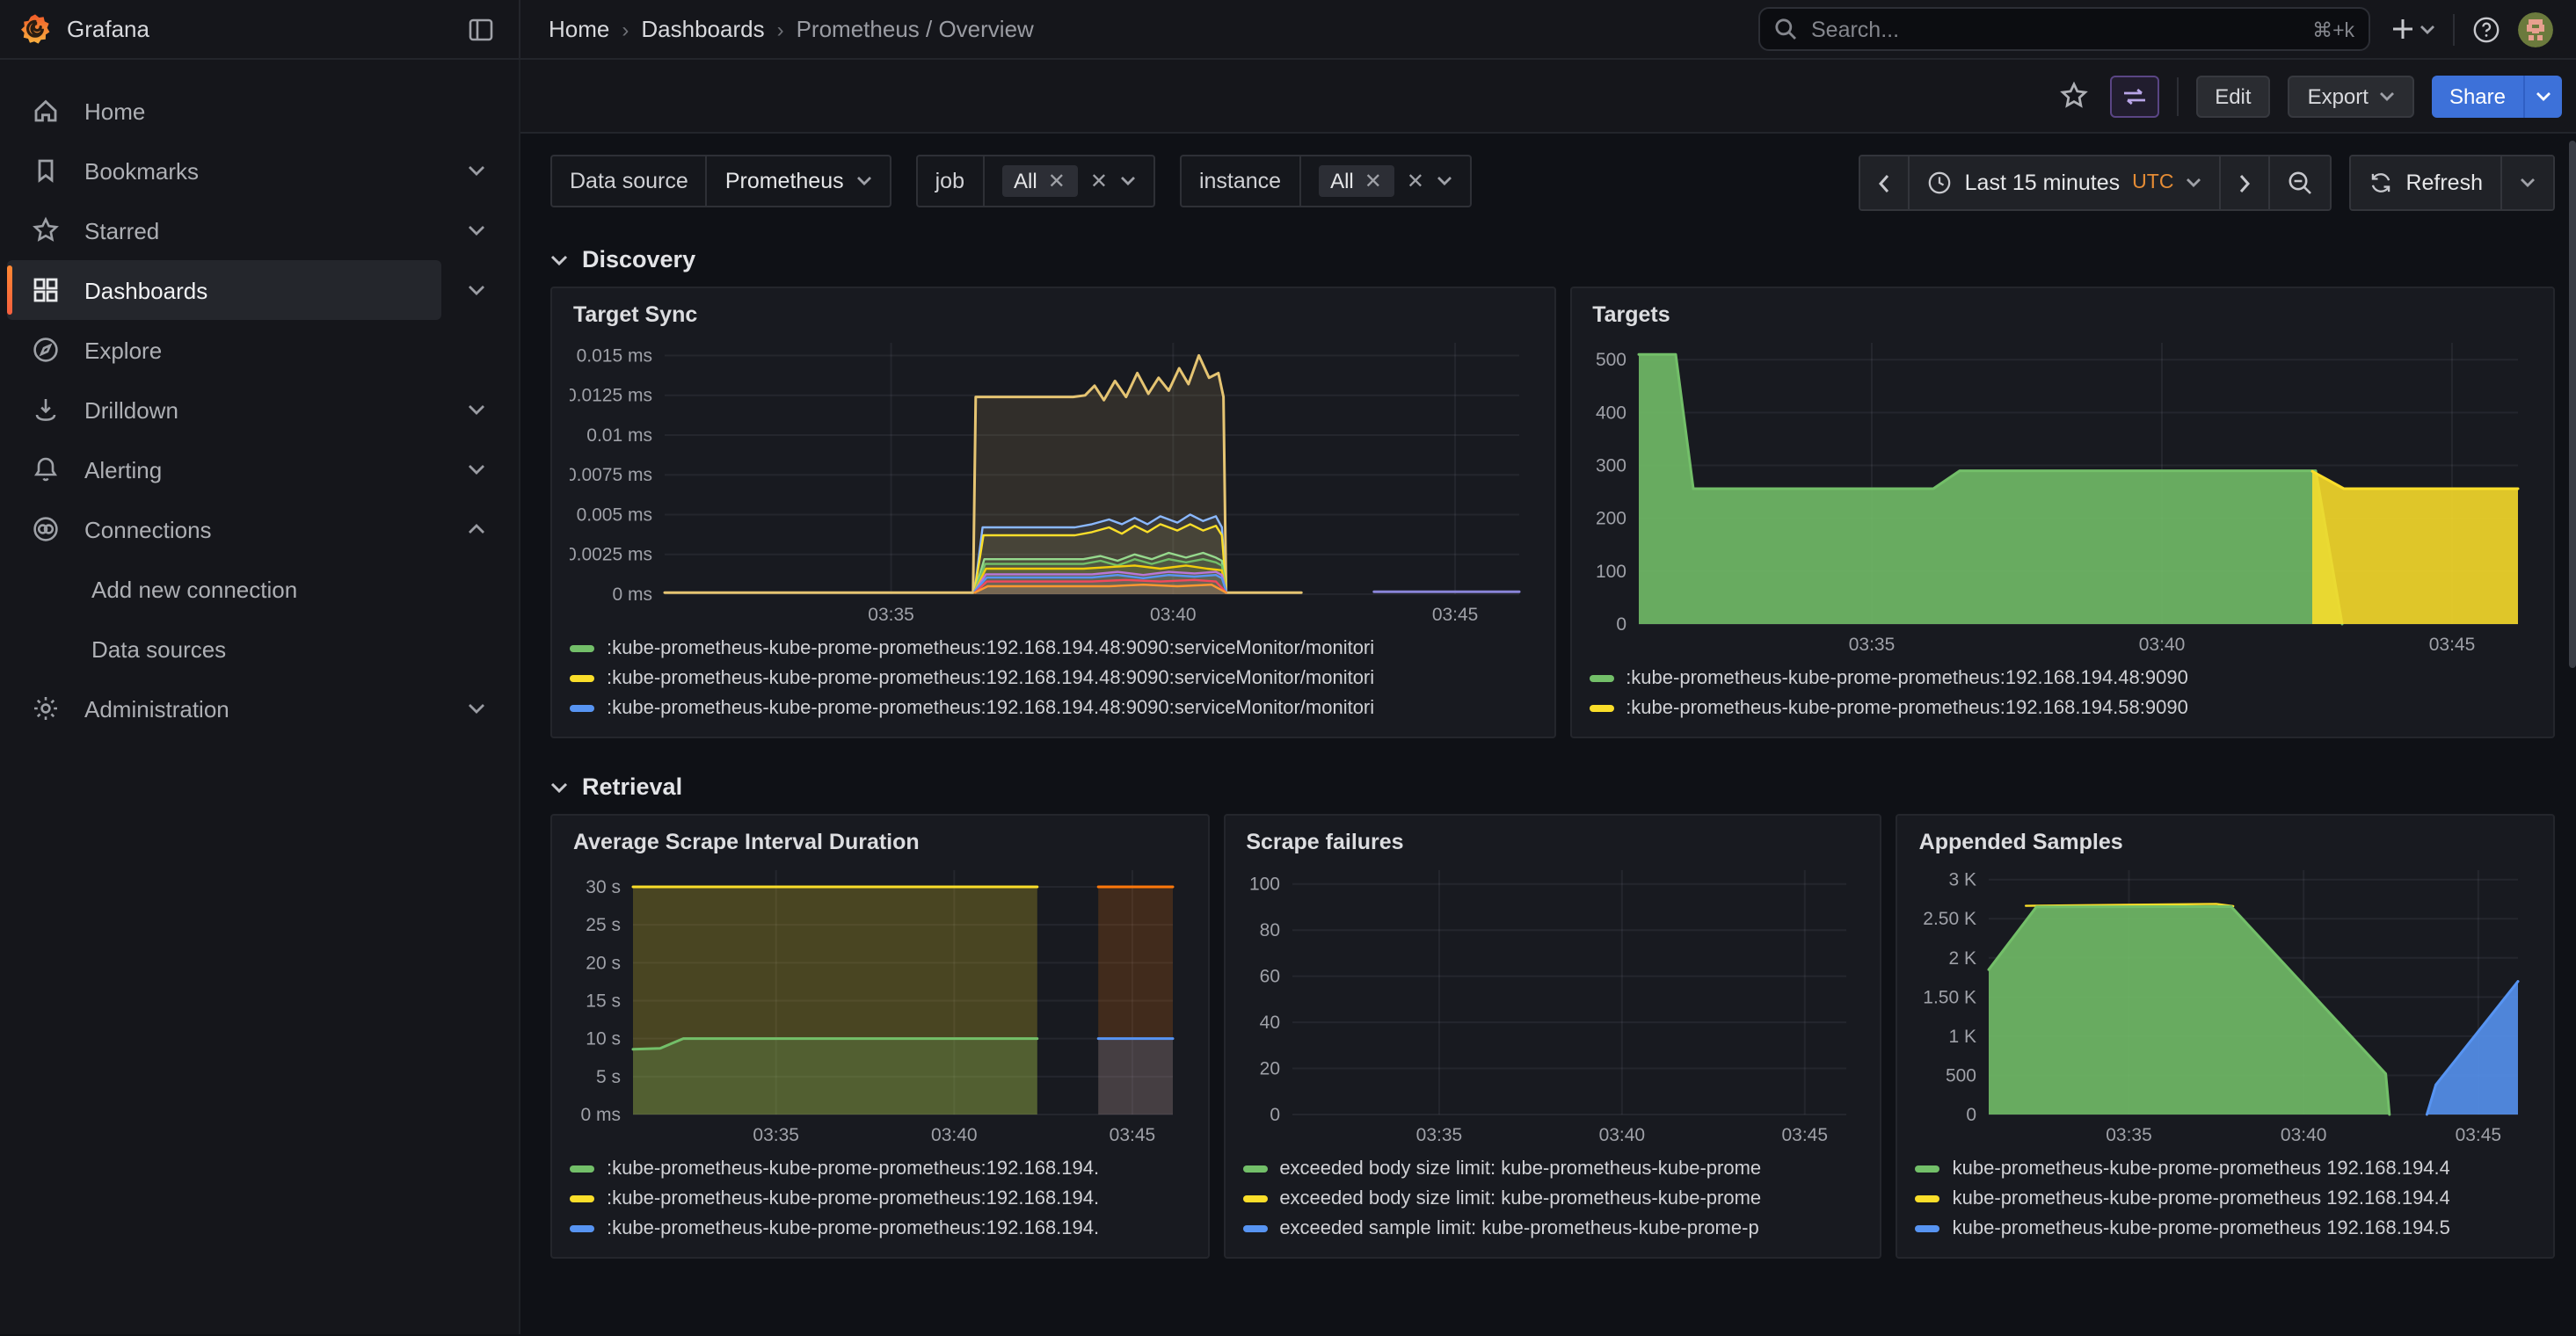  What do you see at coordinates (1039, 181) in the screenshot?
I see `job-chip: All ✕` at bounding box center [1039, 181].